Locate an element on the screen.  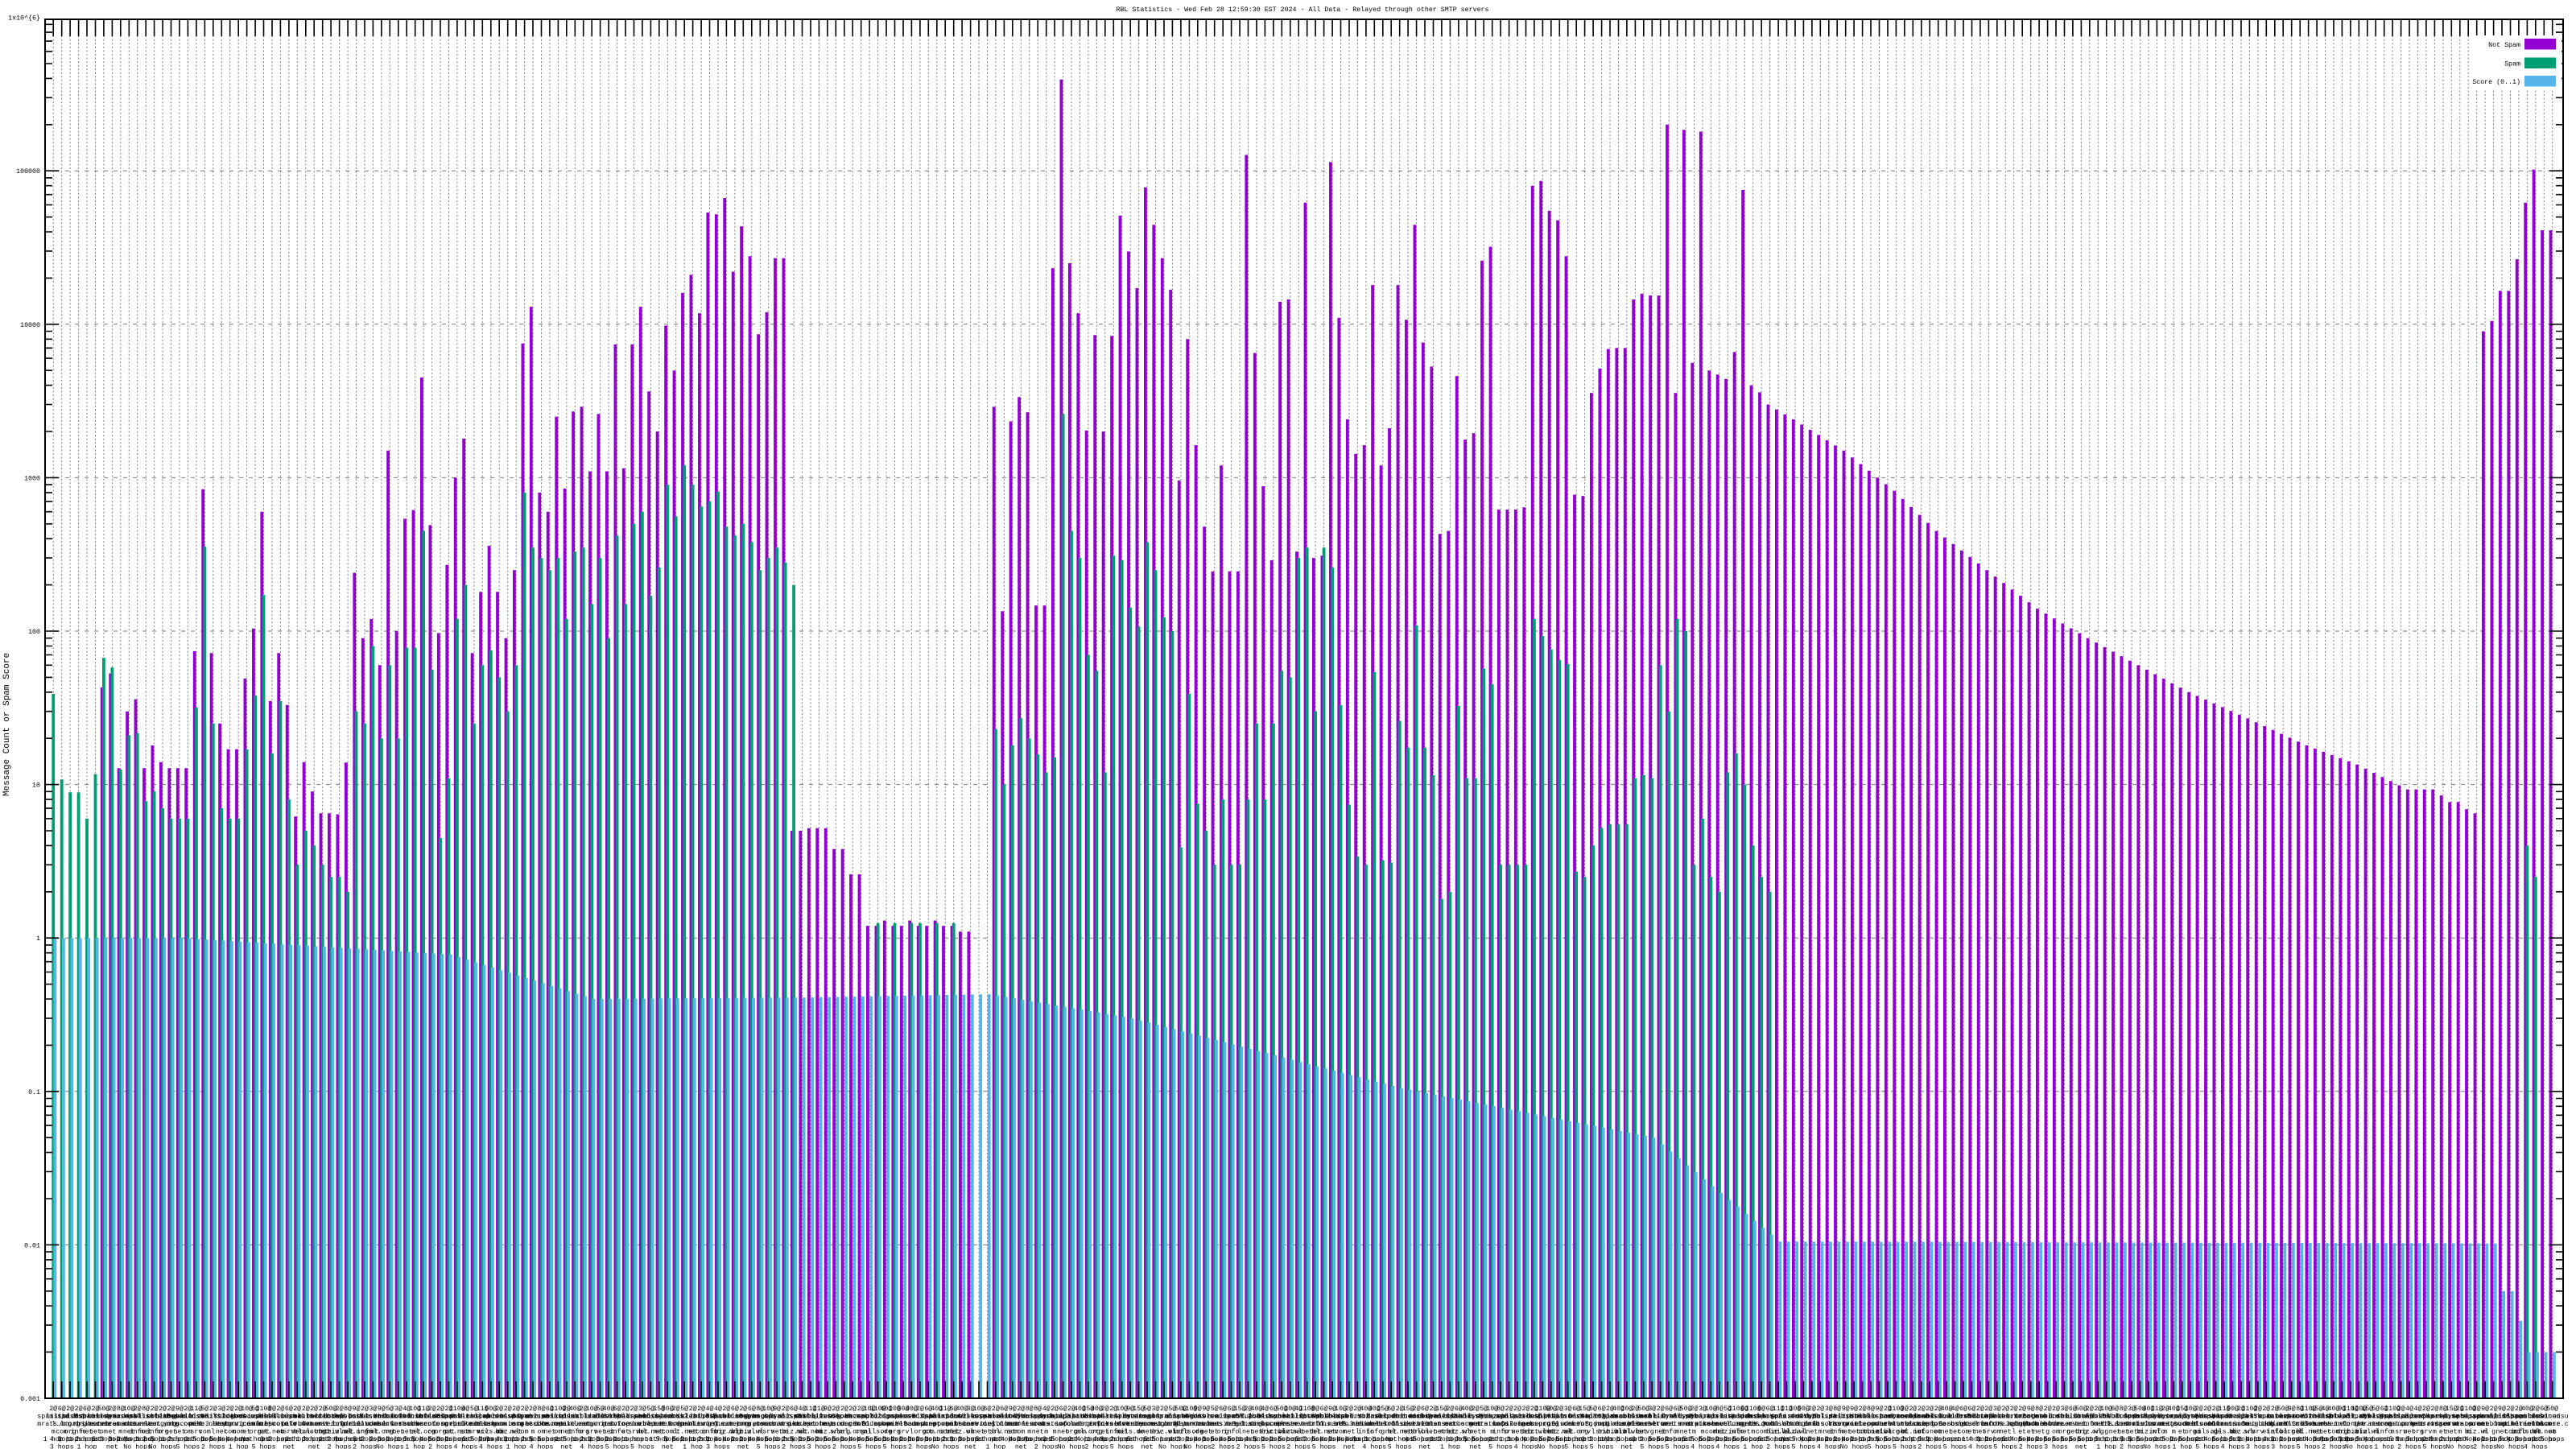
svg-text: bl.spamc is located at coordinates (659, 1417).